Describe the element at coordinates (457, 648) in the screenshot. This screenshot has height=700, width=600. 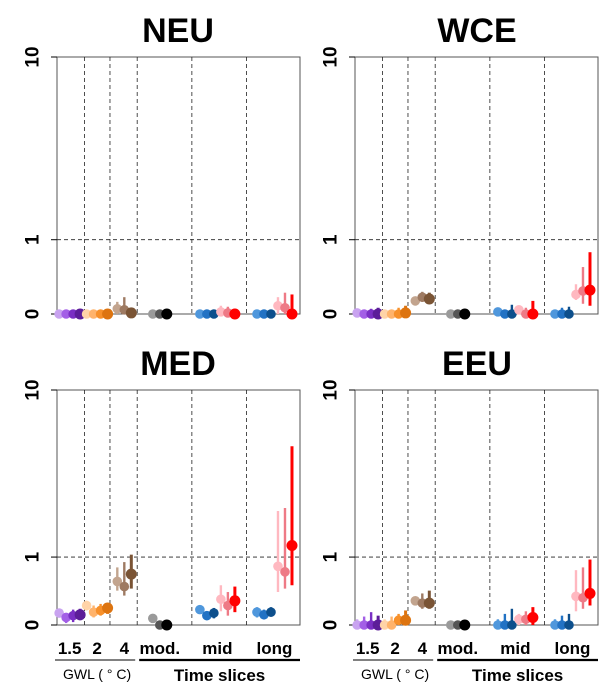
I see `x-tick-label: mod.` at that location.